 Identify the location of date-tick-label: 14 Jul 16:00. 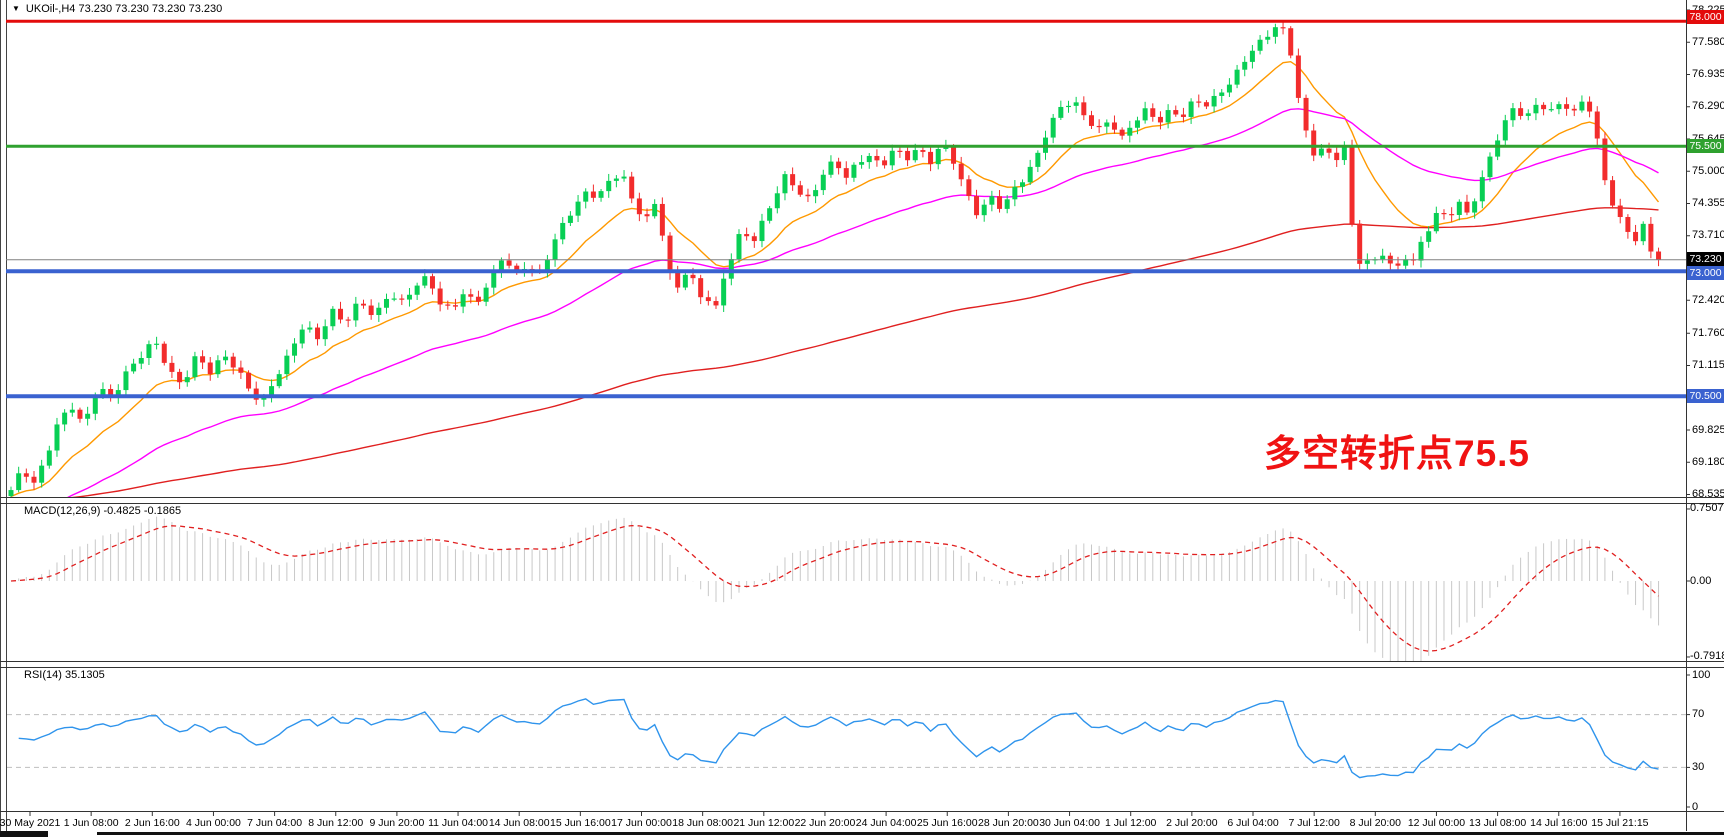
(1559, 823).